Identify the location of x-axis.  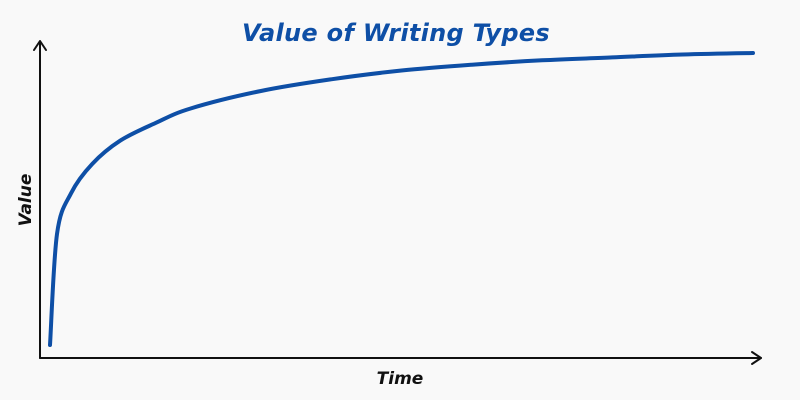
(400, 358).